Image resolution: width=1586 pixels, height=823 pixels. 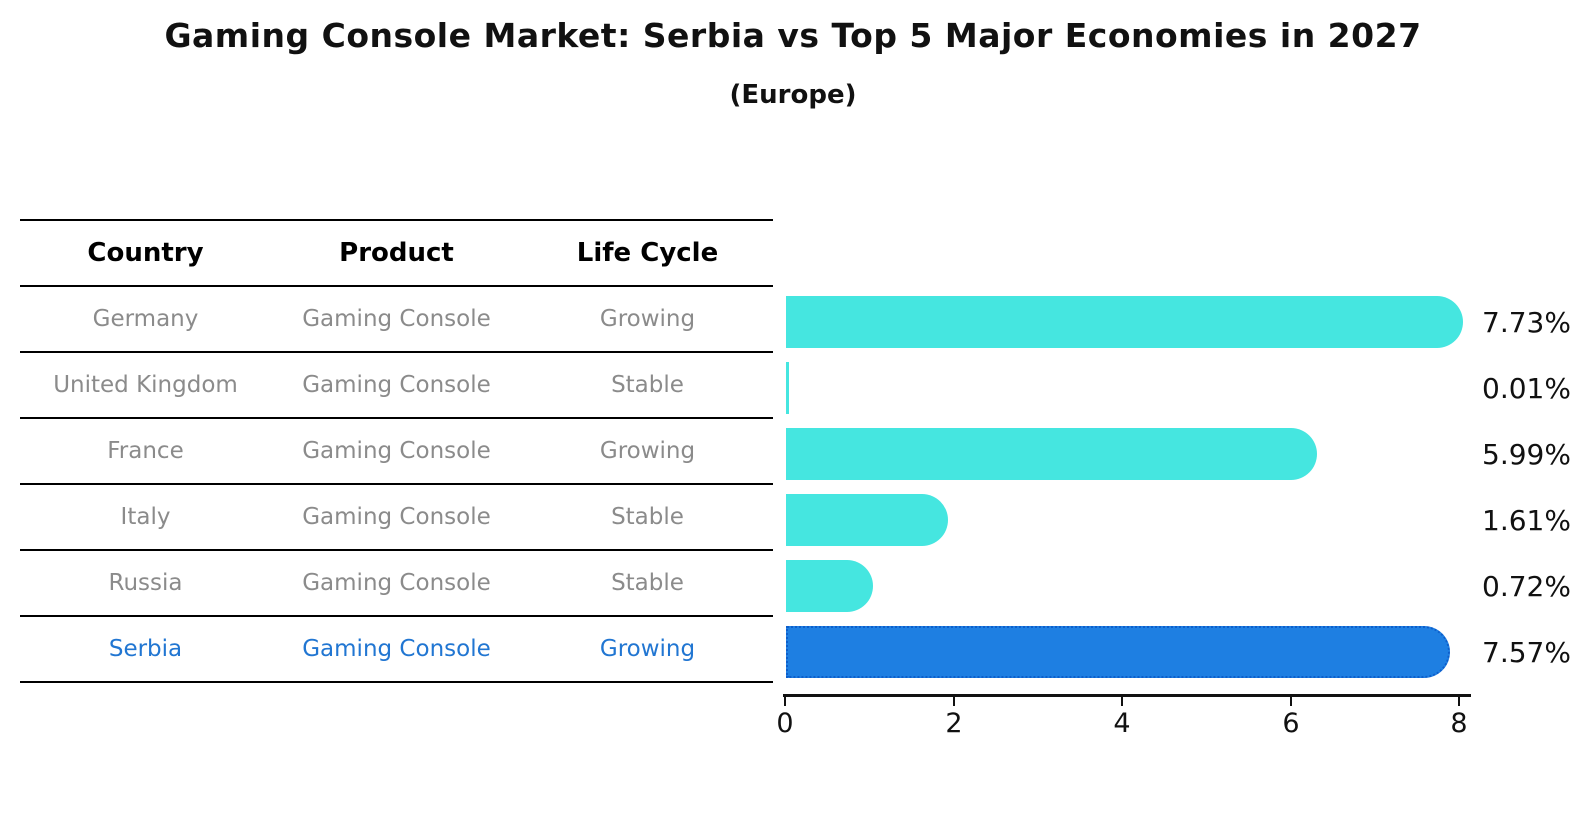 I want to click on bar-russia, so click(x=829, y=586).